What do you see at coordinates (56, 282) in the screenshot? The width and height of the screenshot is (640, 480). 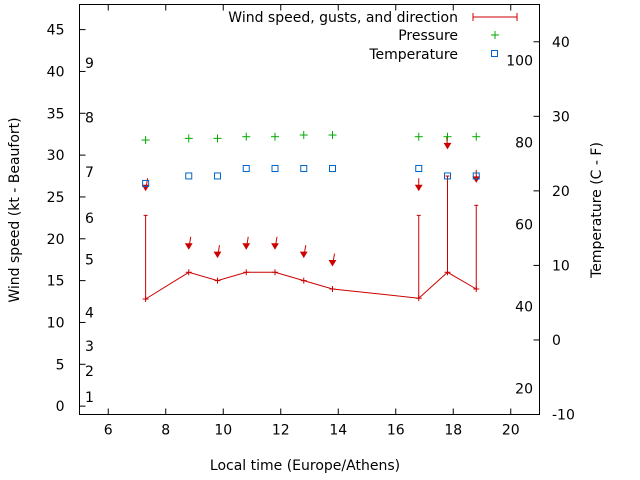 I see `y-tick-label: 15` at bounding box center [56, 282].